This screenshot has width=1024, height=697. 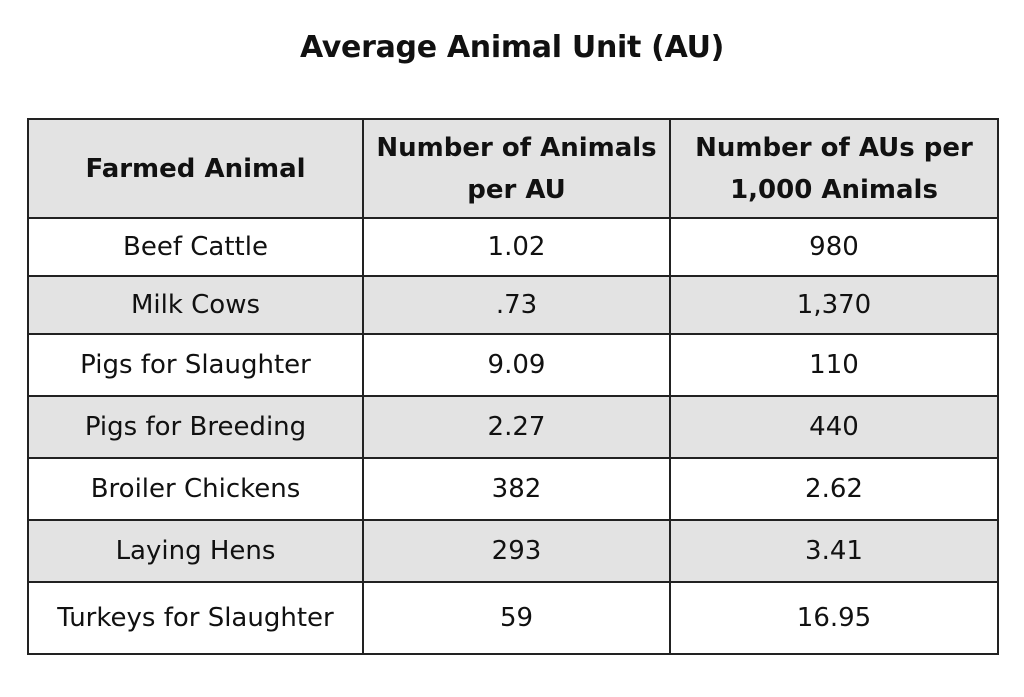 I want to click on cell-animals-per-au: 293, so click(x=516, y=551).